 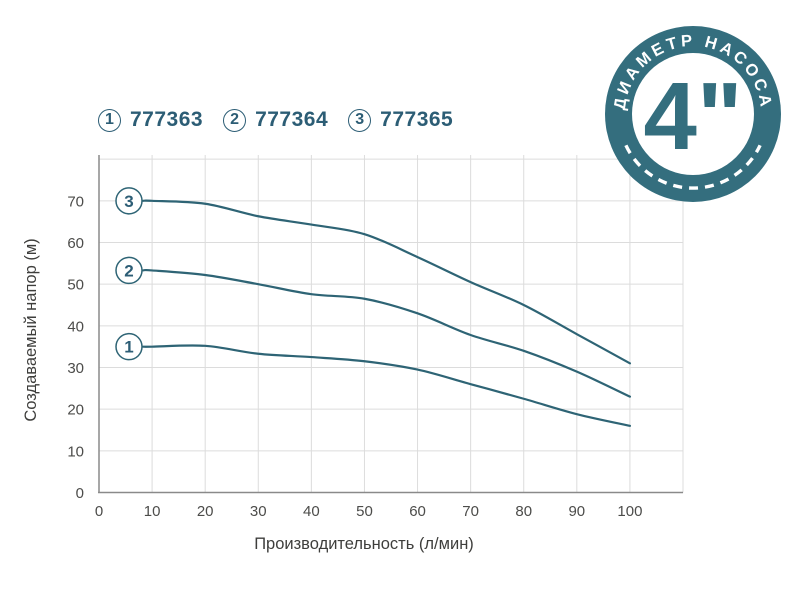 I want to click on series-3-number: 3, so click(x=360, y=119).